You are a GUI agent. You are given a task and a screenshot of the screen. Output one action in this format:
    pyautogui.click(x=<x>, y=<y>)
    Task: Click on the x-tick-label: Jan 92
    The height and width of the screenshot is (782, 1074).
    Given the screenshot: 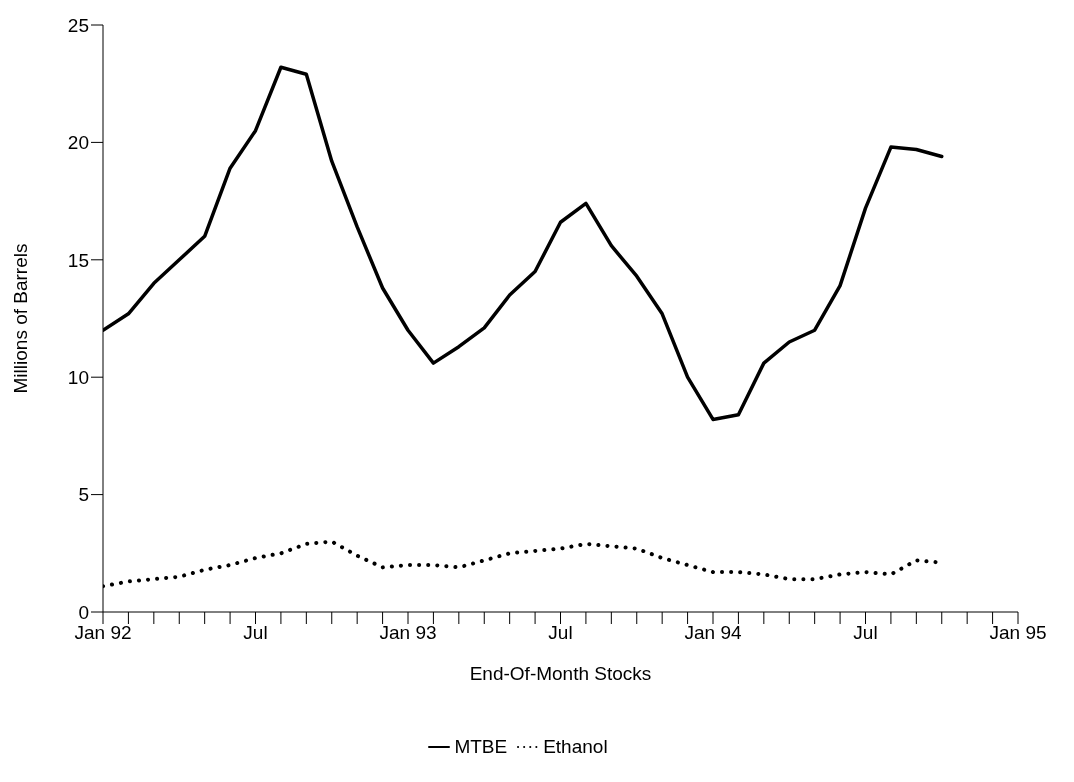 What is the action you would take?
    pyautogui.click(x=103, y=633)
    